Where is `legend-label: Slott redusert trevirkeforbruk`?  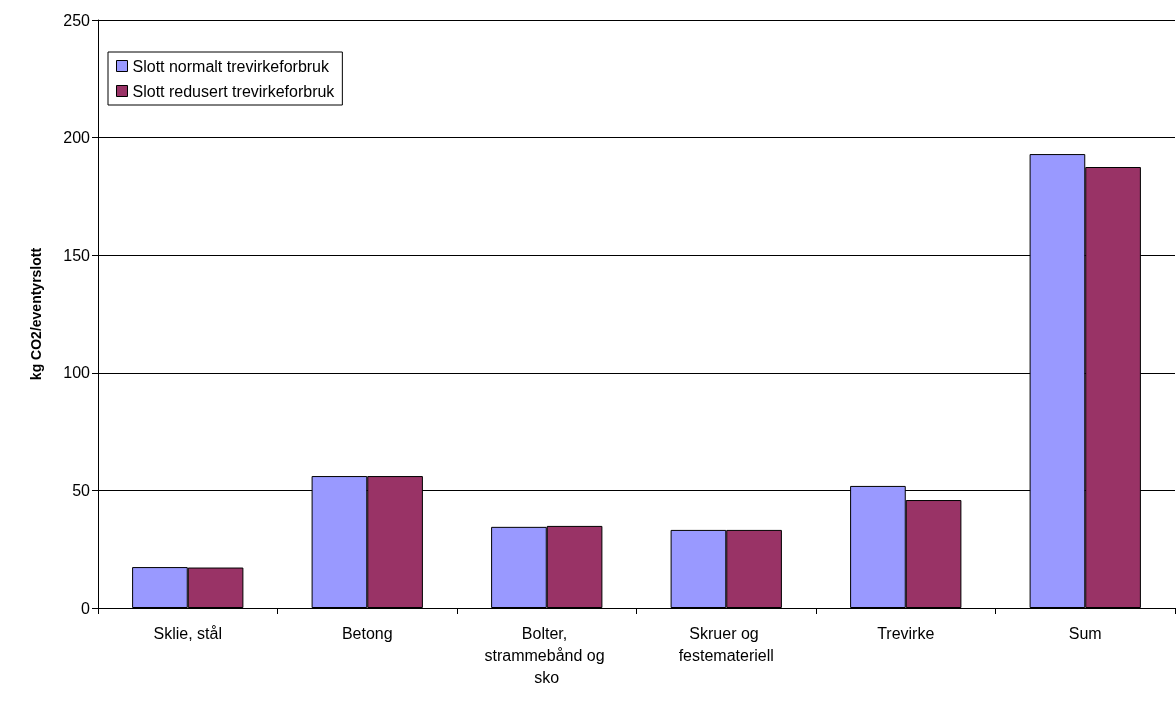
legend-label: Slott redusert trevirkeforbruk is located at coordinates (234, 91).